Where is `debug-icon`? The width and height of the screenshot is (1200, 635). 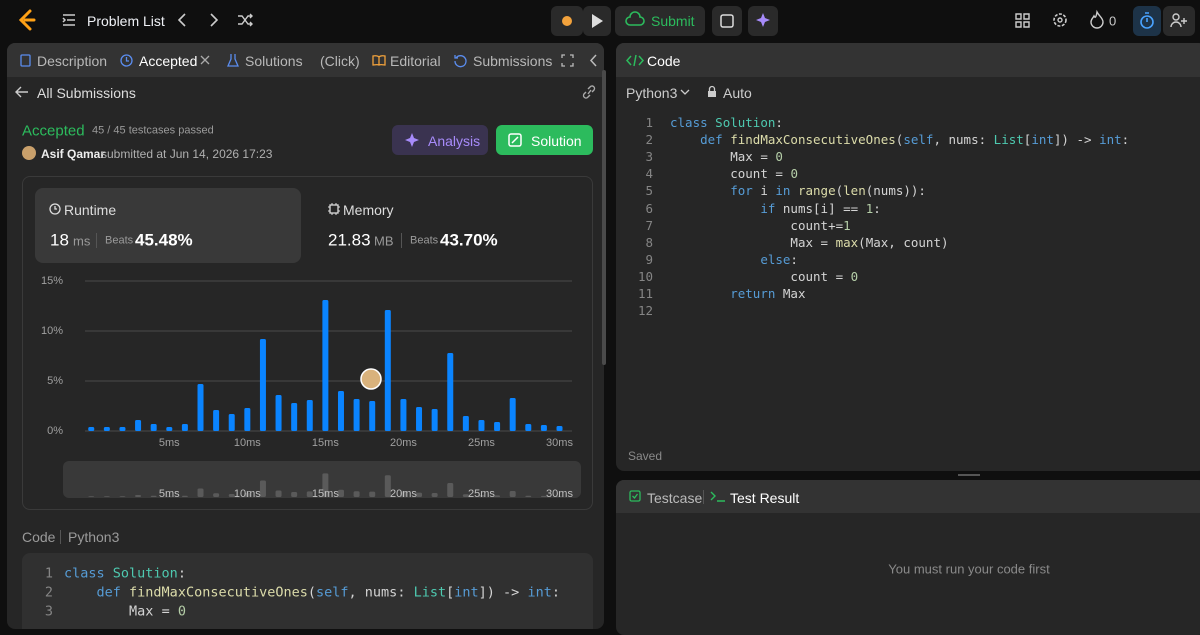
debug-icon is located at coordinates (567, 21).